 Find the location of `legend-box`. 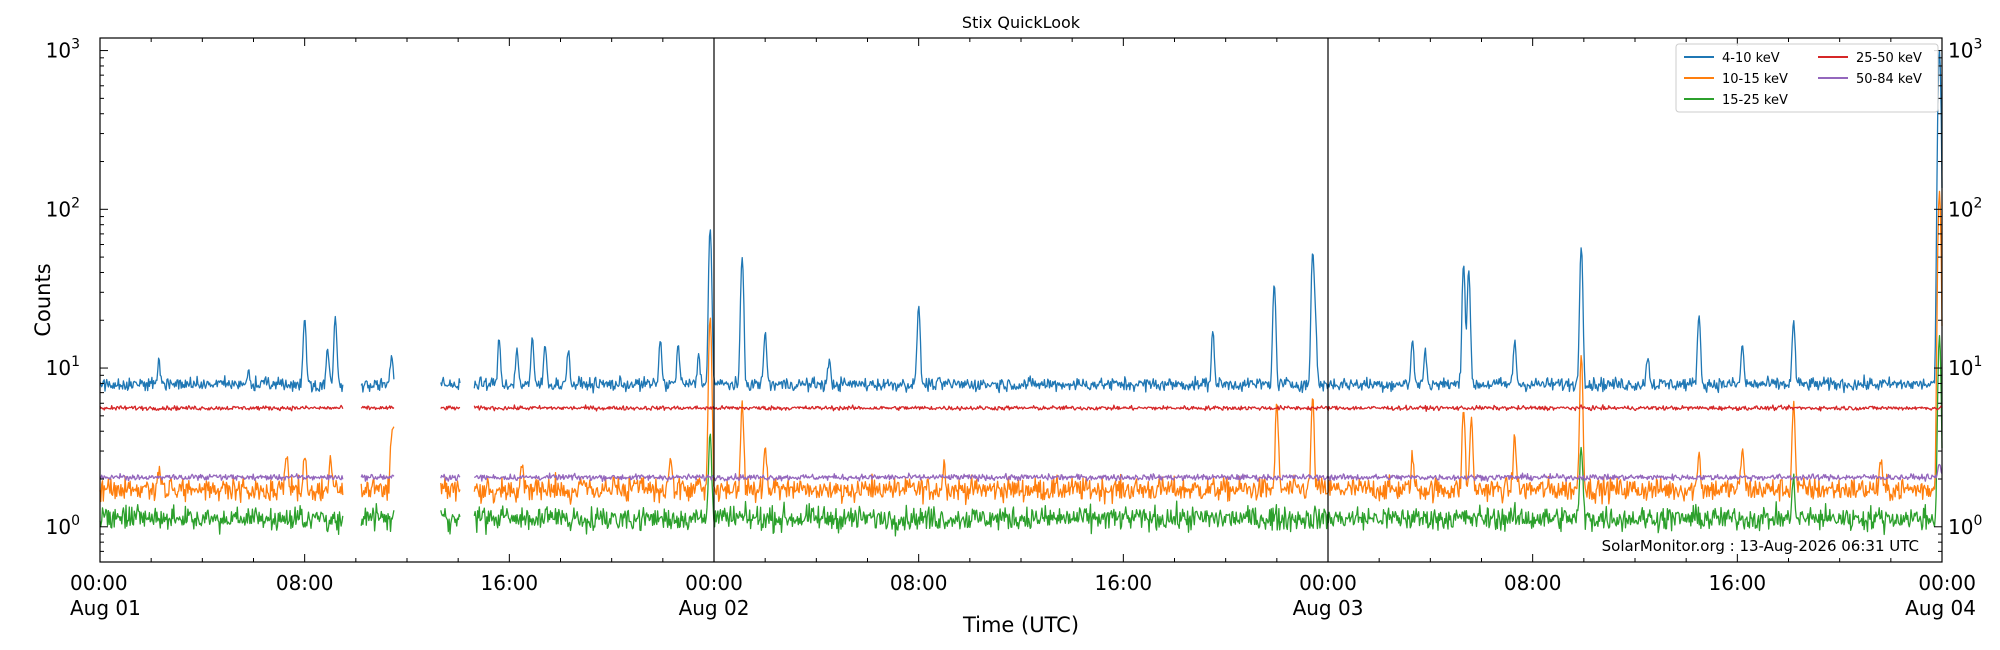

legend-box is located at coordinates (1807, 78).